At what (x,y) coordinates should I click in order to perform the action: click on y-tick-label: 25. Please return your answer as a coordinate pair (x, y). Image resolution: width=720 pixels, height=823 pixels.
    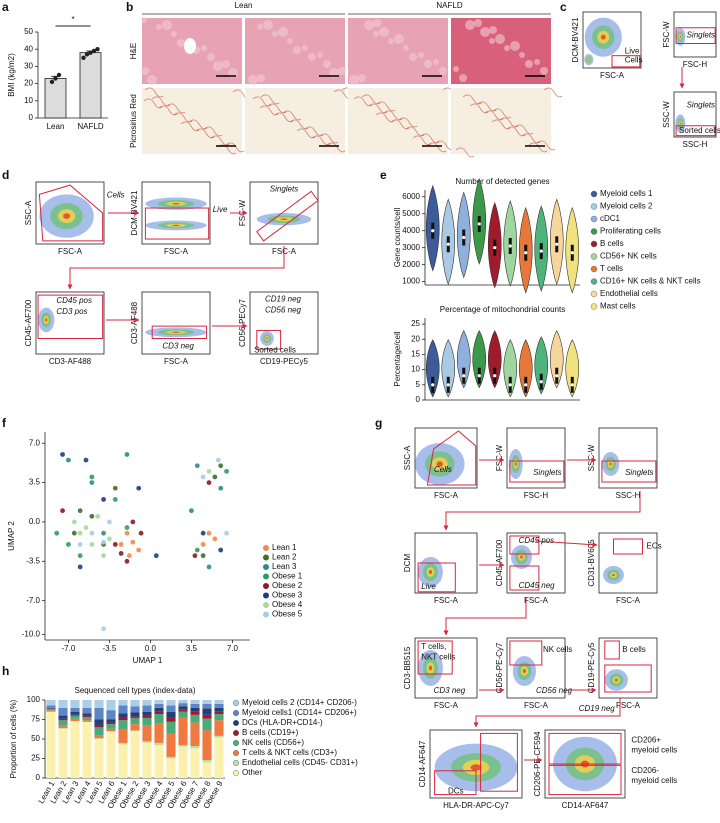
    Looking at the image, I should click on (415, 323).